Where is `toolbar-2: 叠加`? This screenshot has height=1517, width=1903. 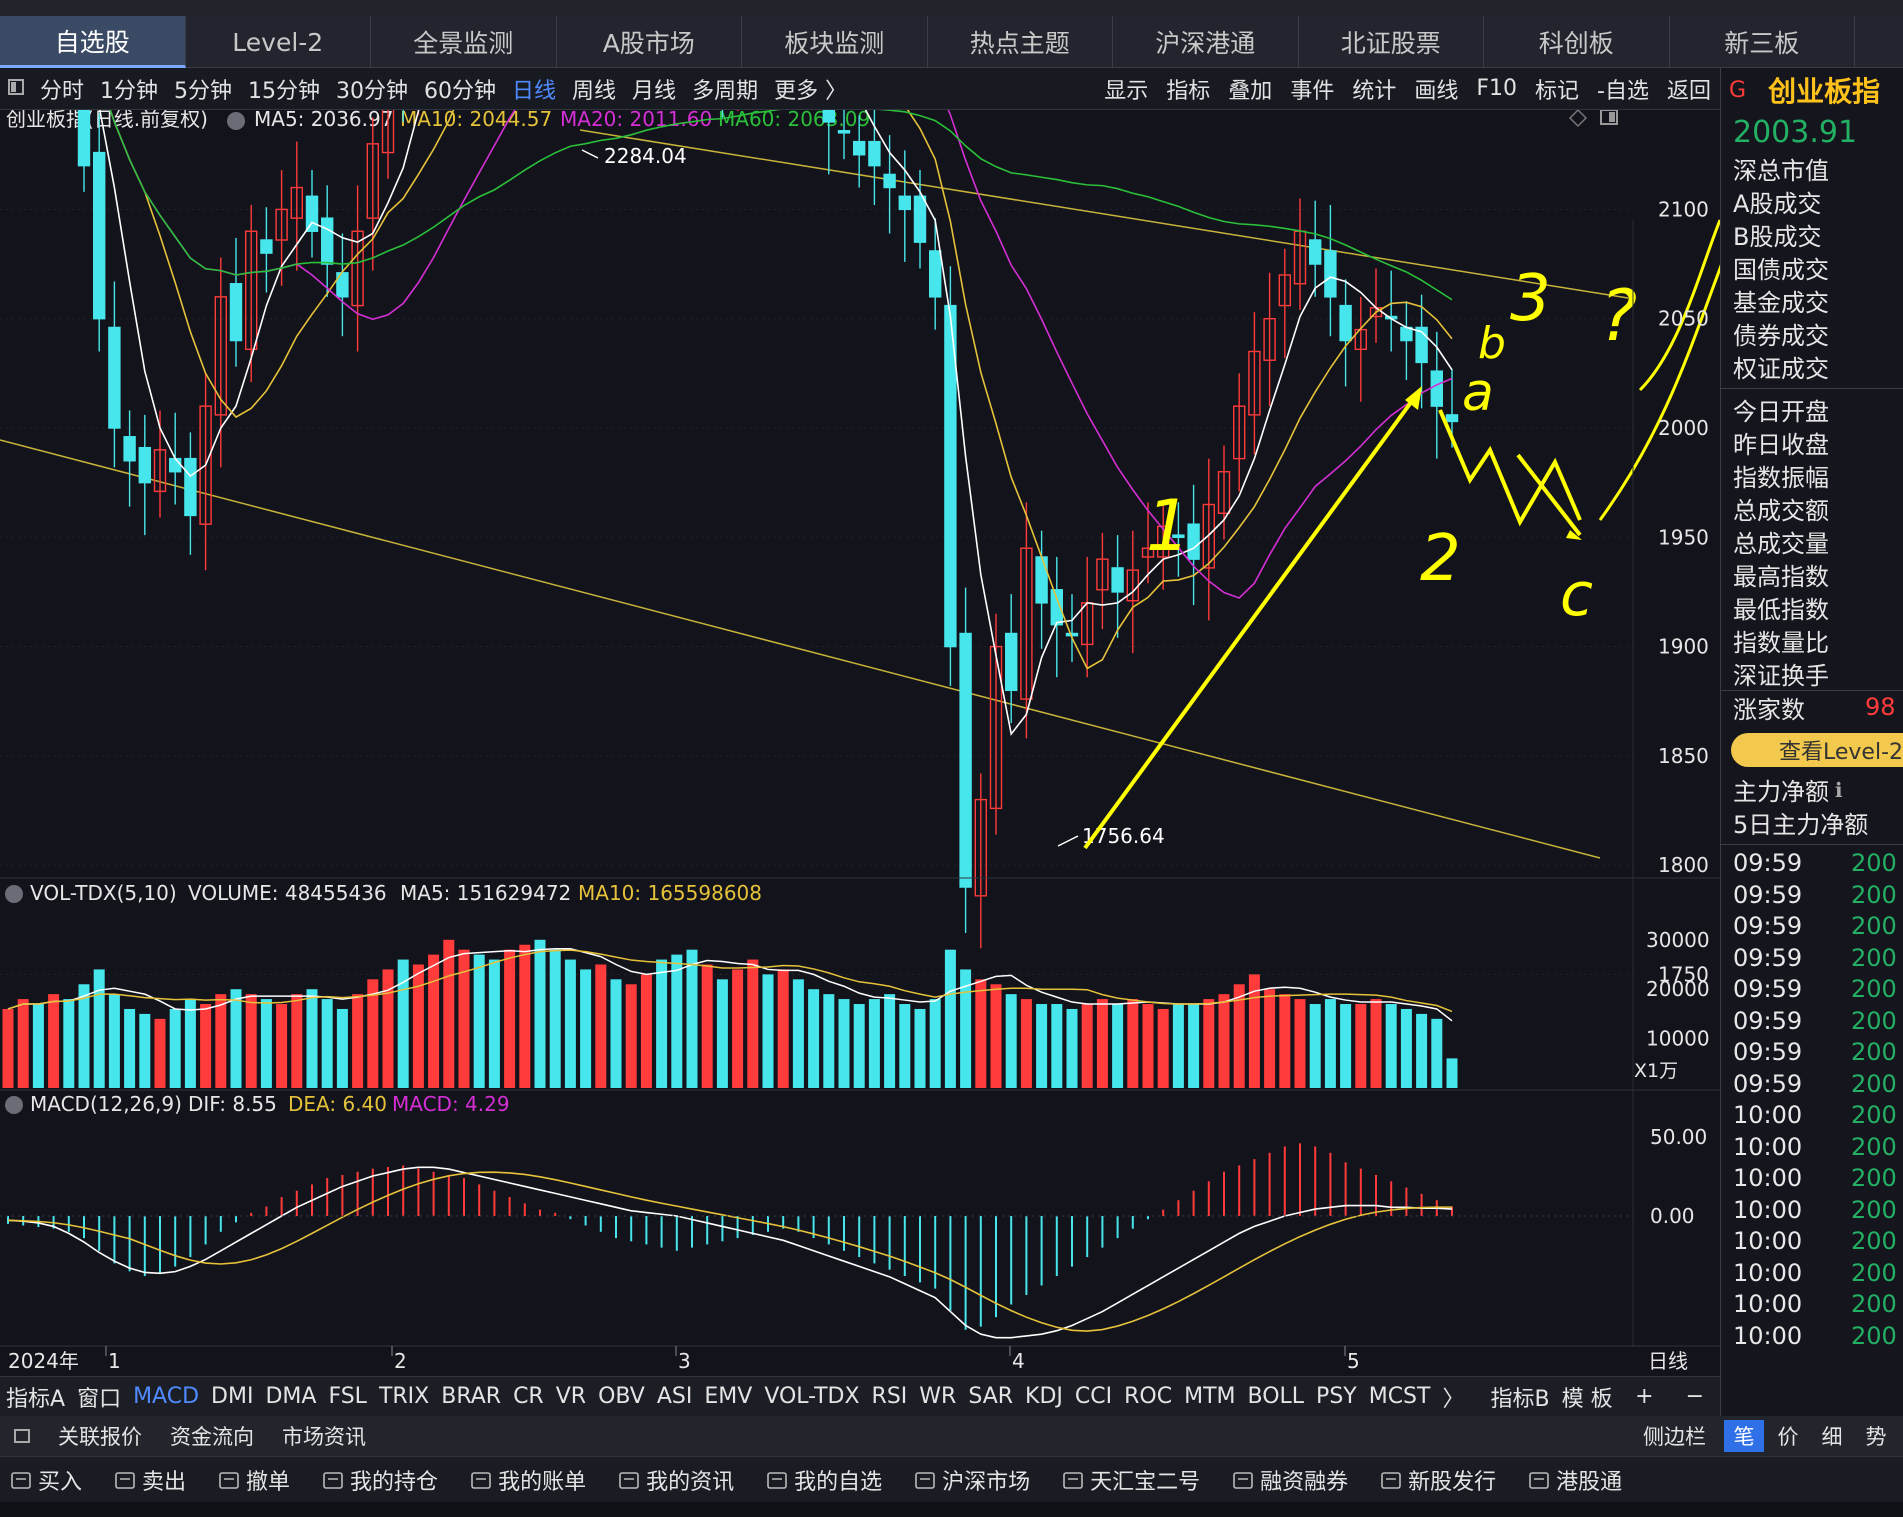 toolbar-2: 叠加 is located at coordinates (1250, 91).